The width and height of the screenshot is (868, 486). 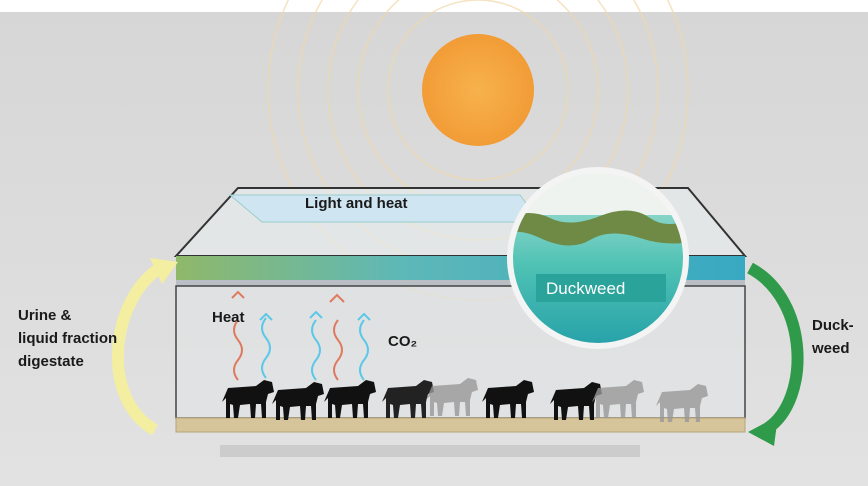 What do you see at coordinates (228, 317) in the screenshot?
I see `heat-label: Heat` at bounding box center [228, 317].